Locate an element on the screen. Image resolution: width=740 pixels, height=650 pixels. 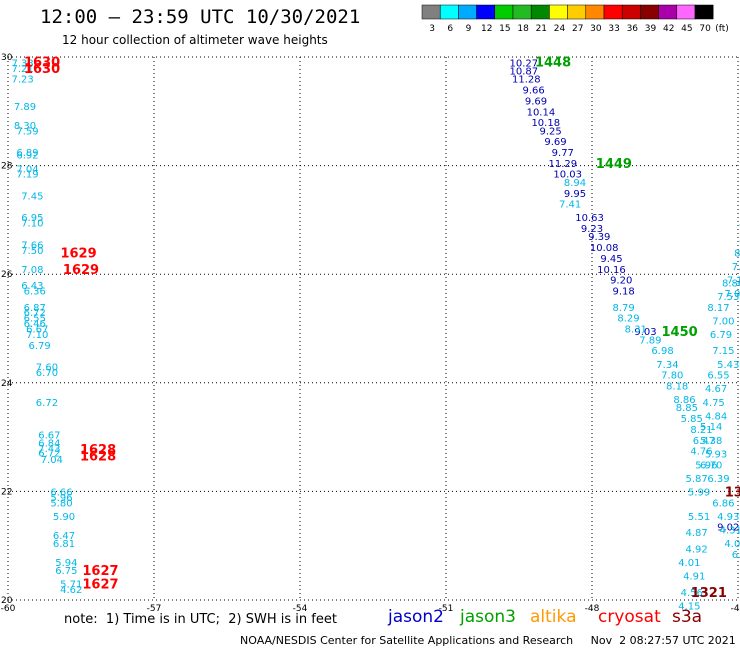
legend-bin-label: 24 is located at coordinates (560, 29).